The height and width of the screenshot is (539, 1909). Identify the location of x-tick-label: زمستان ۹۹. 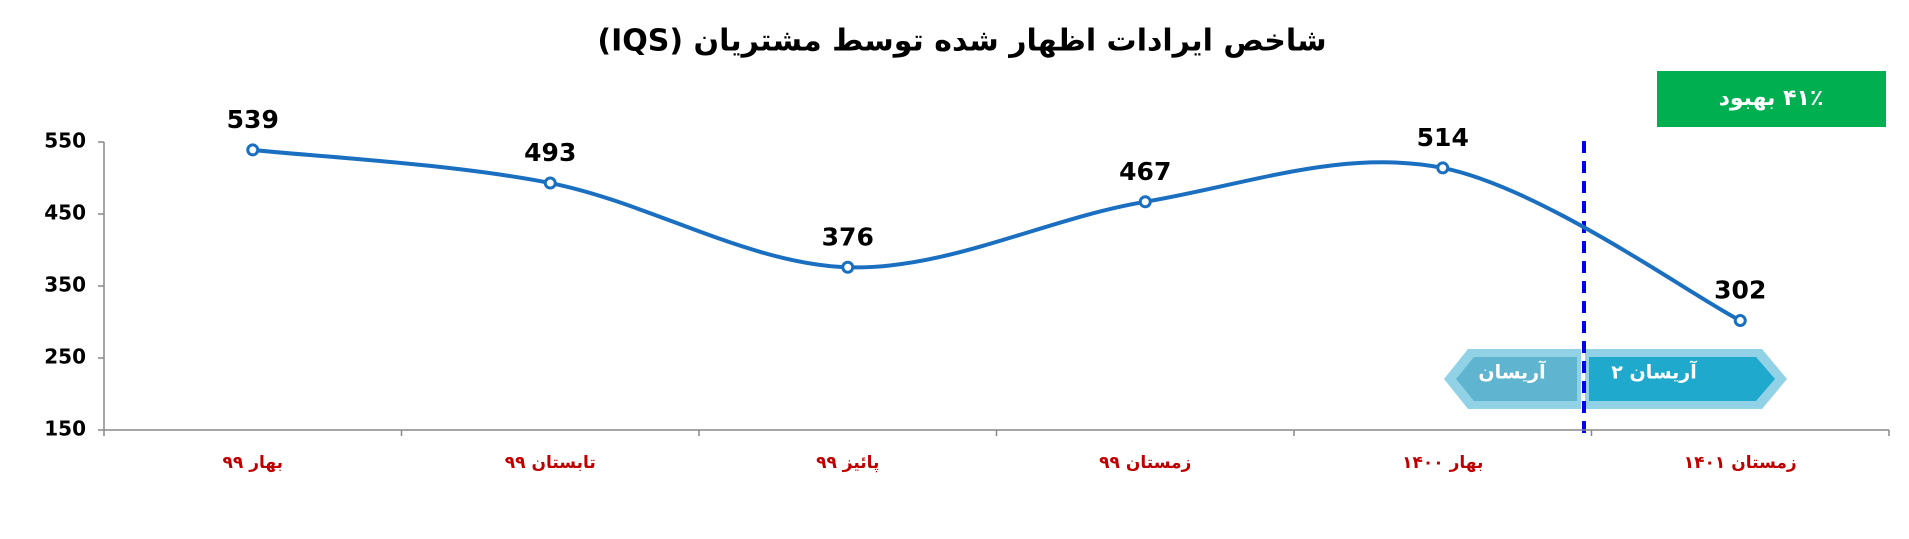
(1145, 463).